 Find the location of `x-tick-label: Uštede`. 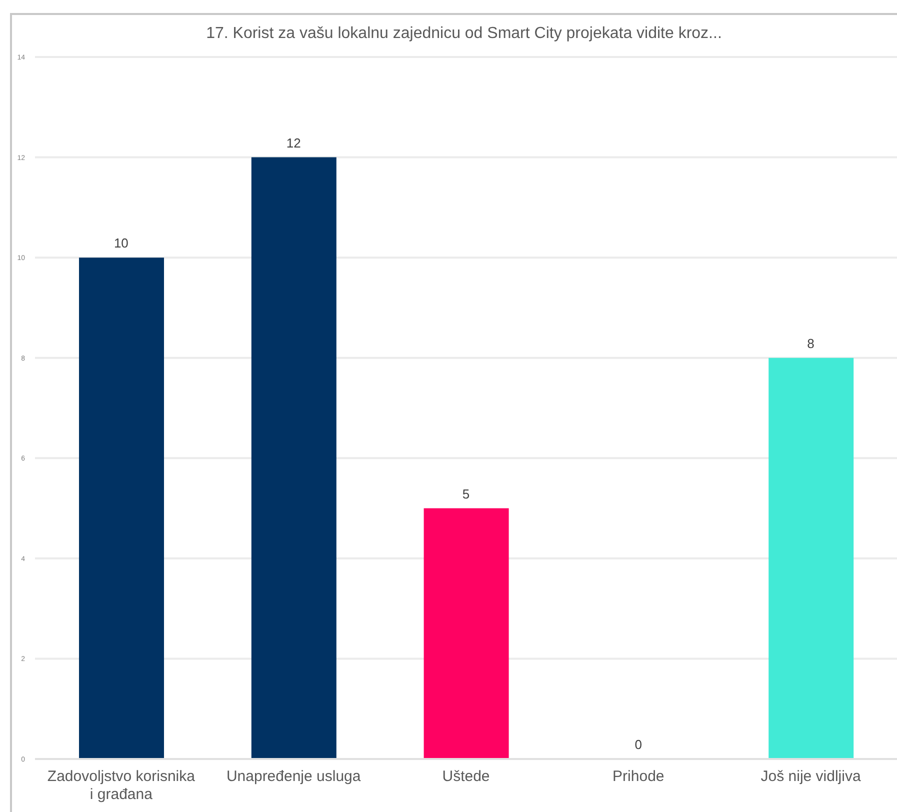

x-tick-label: Uštede is located at coordinates (466, 776).